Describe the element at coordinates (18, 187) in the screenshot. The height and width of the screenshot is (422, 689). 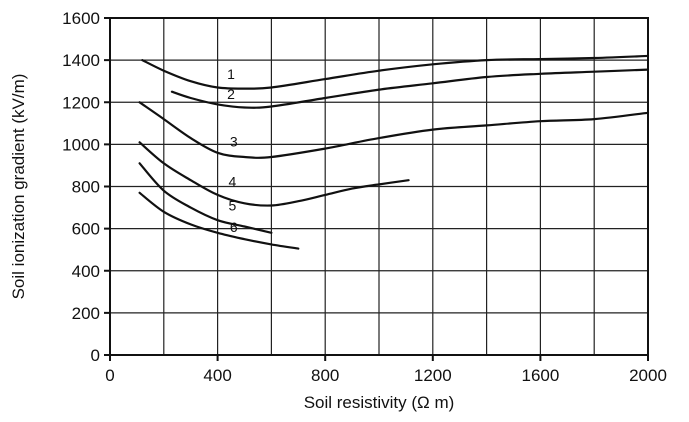
I see `y-axis-title: Soil ionization gradient (kV/m)` at that location.